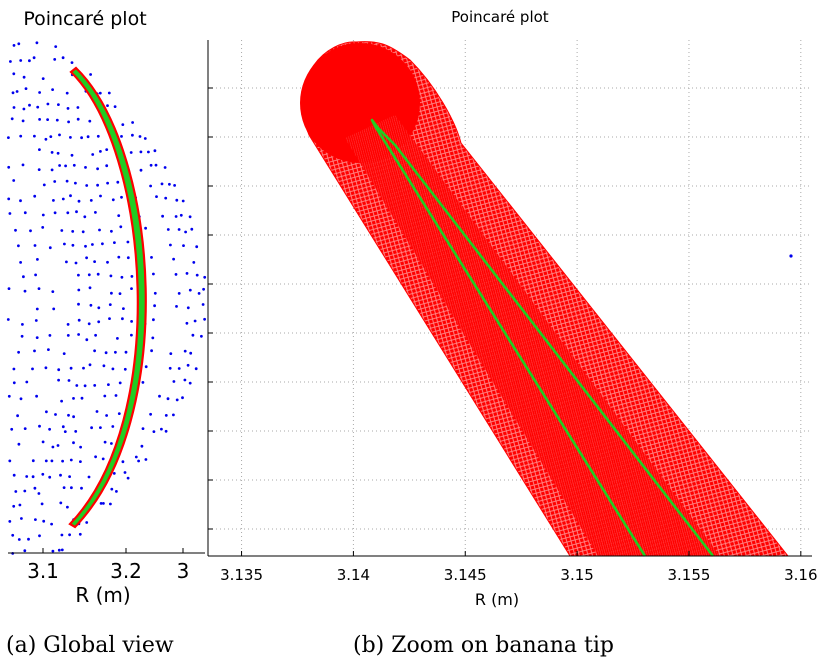  What do you see at coordinates (113, 550) in the screenshot?
I see `panel-a-x-ticks` at bounding box center [113, 550].